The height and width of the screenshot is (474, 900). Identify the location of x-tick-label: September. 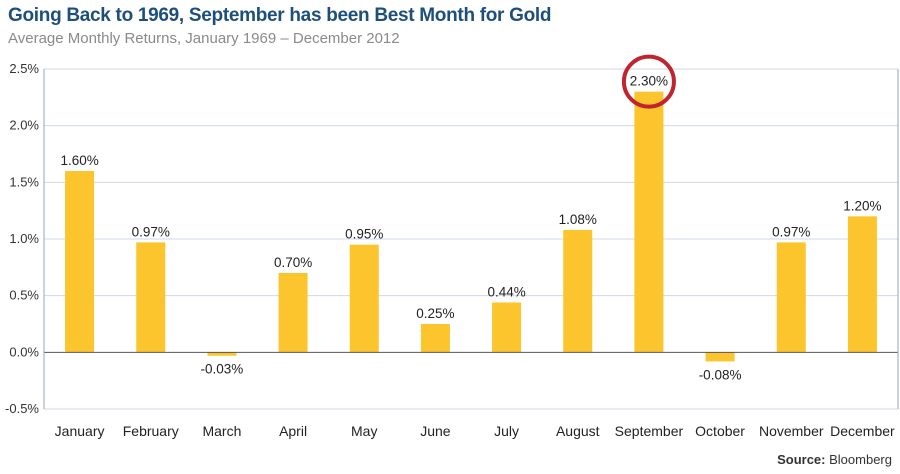
(649, 431).